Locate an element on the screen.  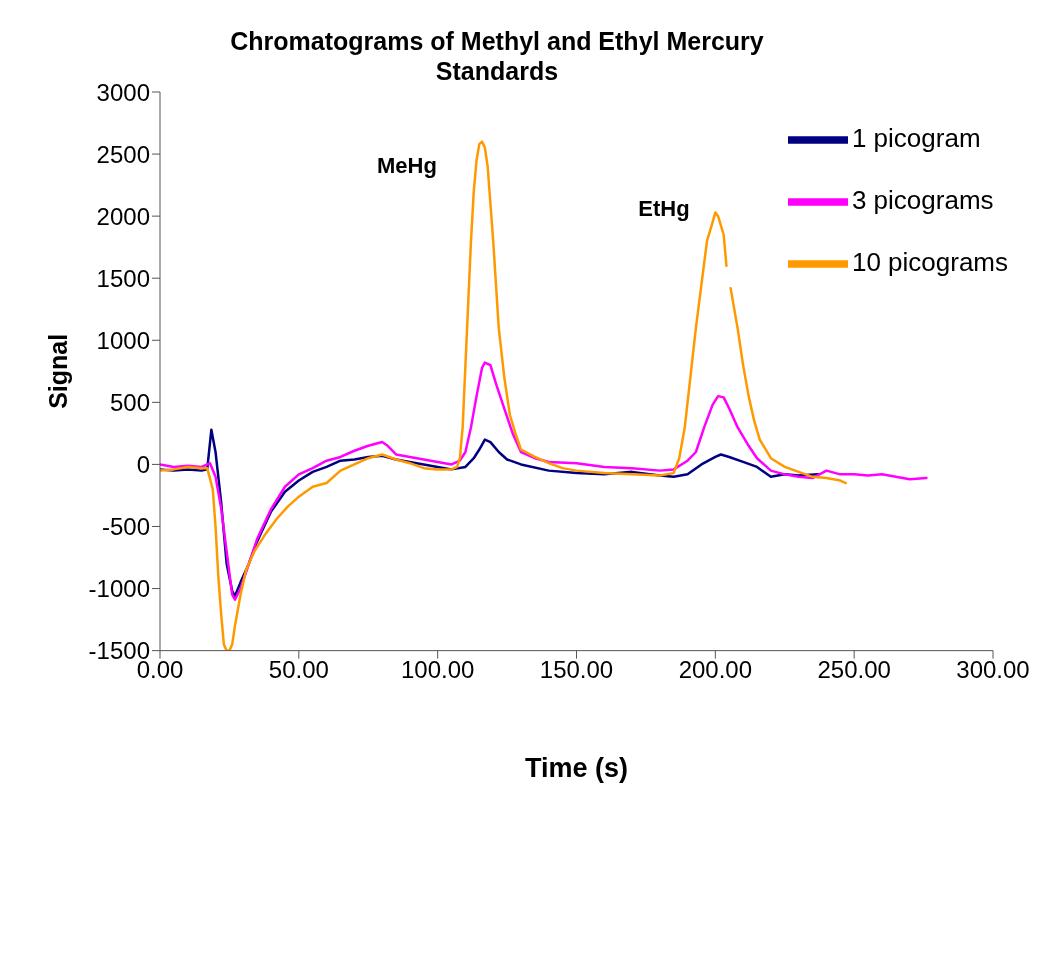
x-axis-title: Time (s) is located at coordinates (576, 767).